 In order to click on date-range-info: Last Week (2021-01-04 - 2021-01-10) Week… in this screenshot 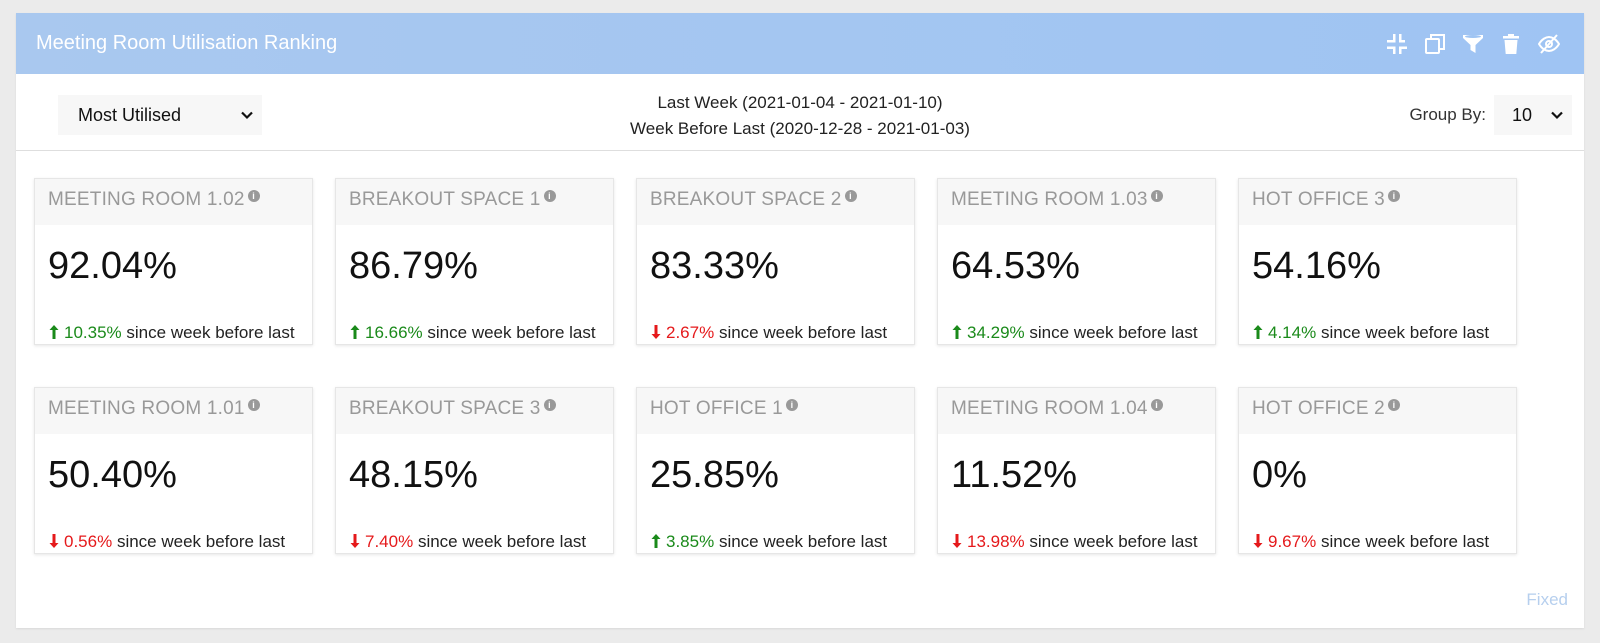, I will do `click(800, 116)`.